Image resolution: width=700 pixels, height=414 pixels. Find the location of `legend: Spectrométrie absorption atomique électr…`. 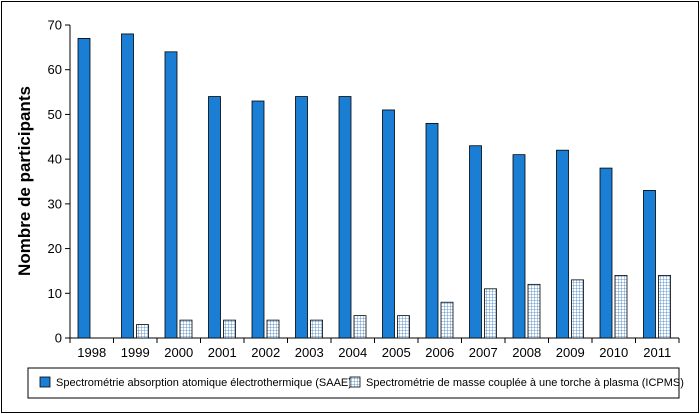

legend: Spectrométrie absorption atomique électr… is located at coordinates (355, 383).